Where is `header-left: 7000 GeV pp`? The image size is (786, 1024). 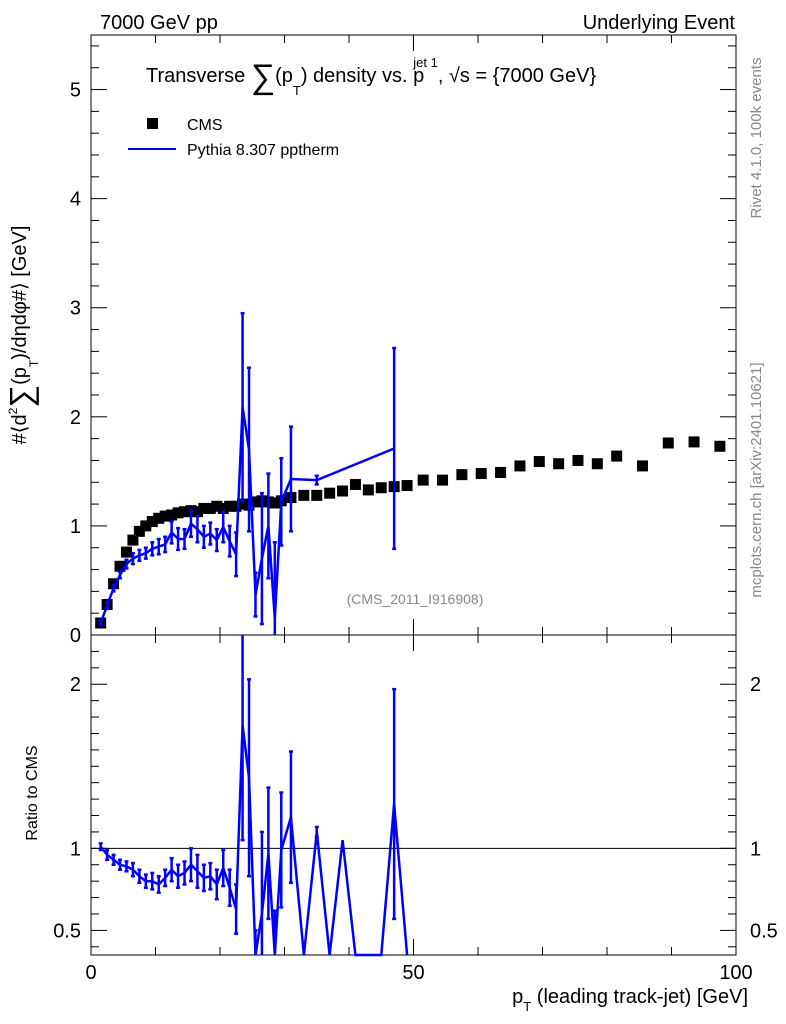 header-left: 7000 GeV pp is located at coordinates (159, 23).